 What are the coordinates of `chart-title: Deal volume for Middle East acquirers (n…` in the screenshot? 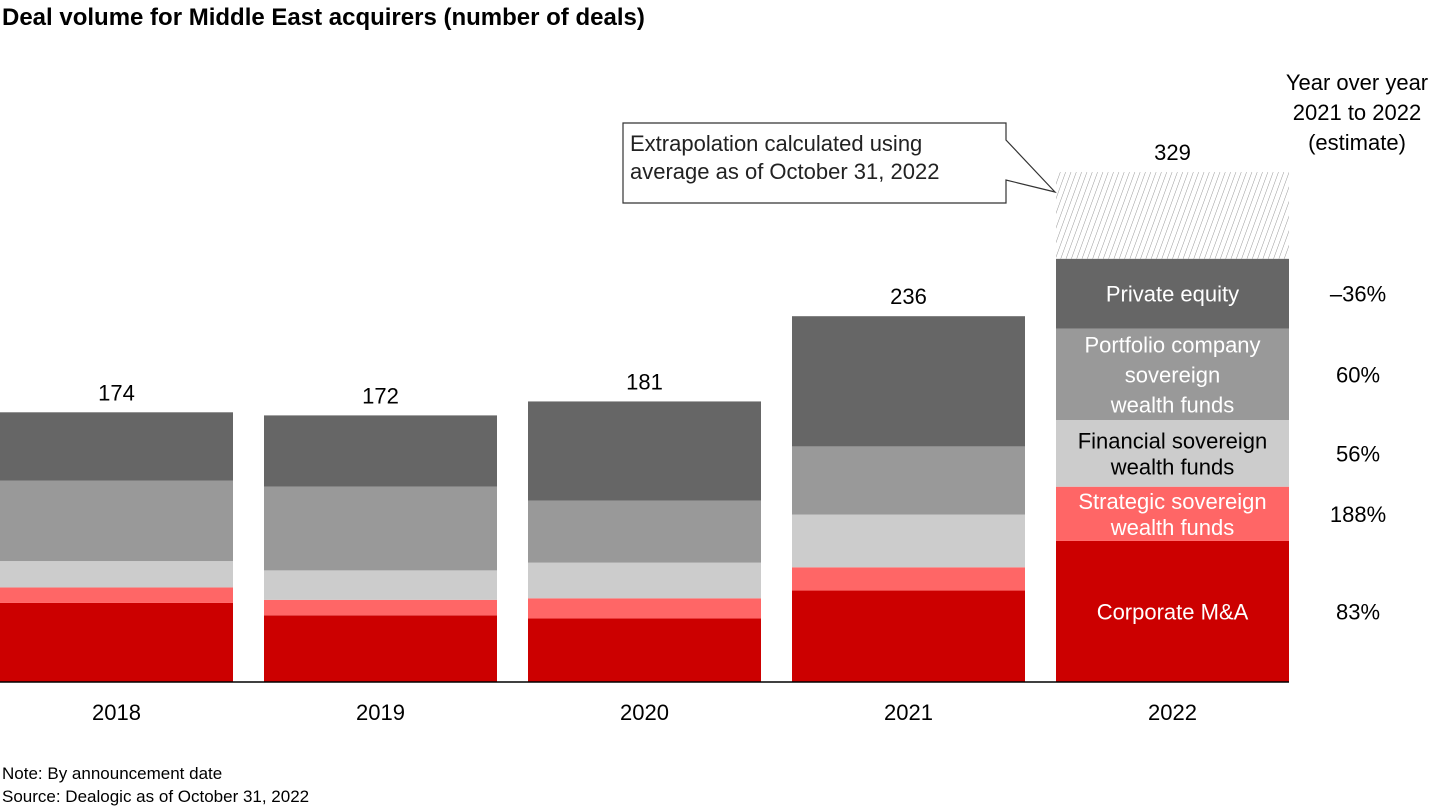 It's located at (323, 17).